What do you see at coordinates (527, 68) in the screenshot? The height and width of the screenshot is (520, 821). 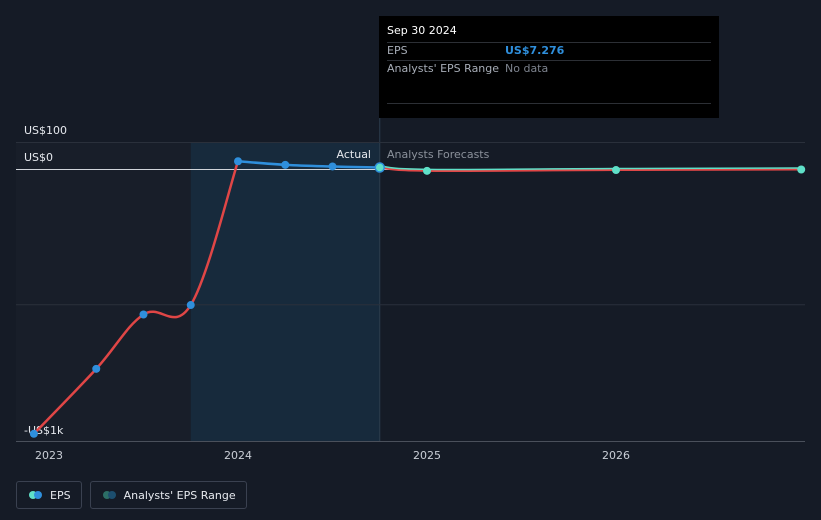 I see `tooltip-range-value: No data` at bounding box center [527, 68].